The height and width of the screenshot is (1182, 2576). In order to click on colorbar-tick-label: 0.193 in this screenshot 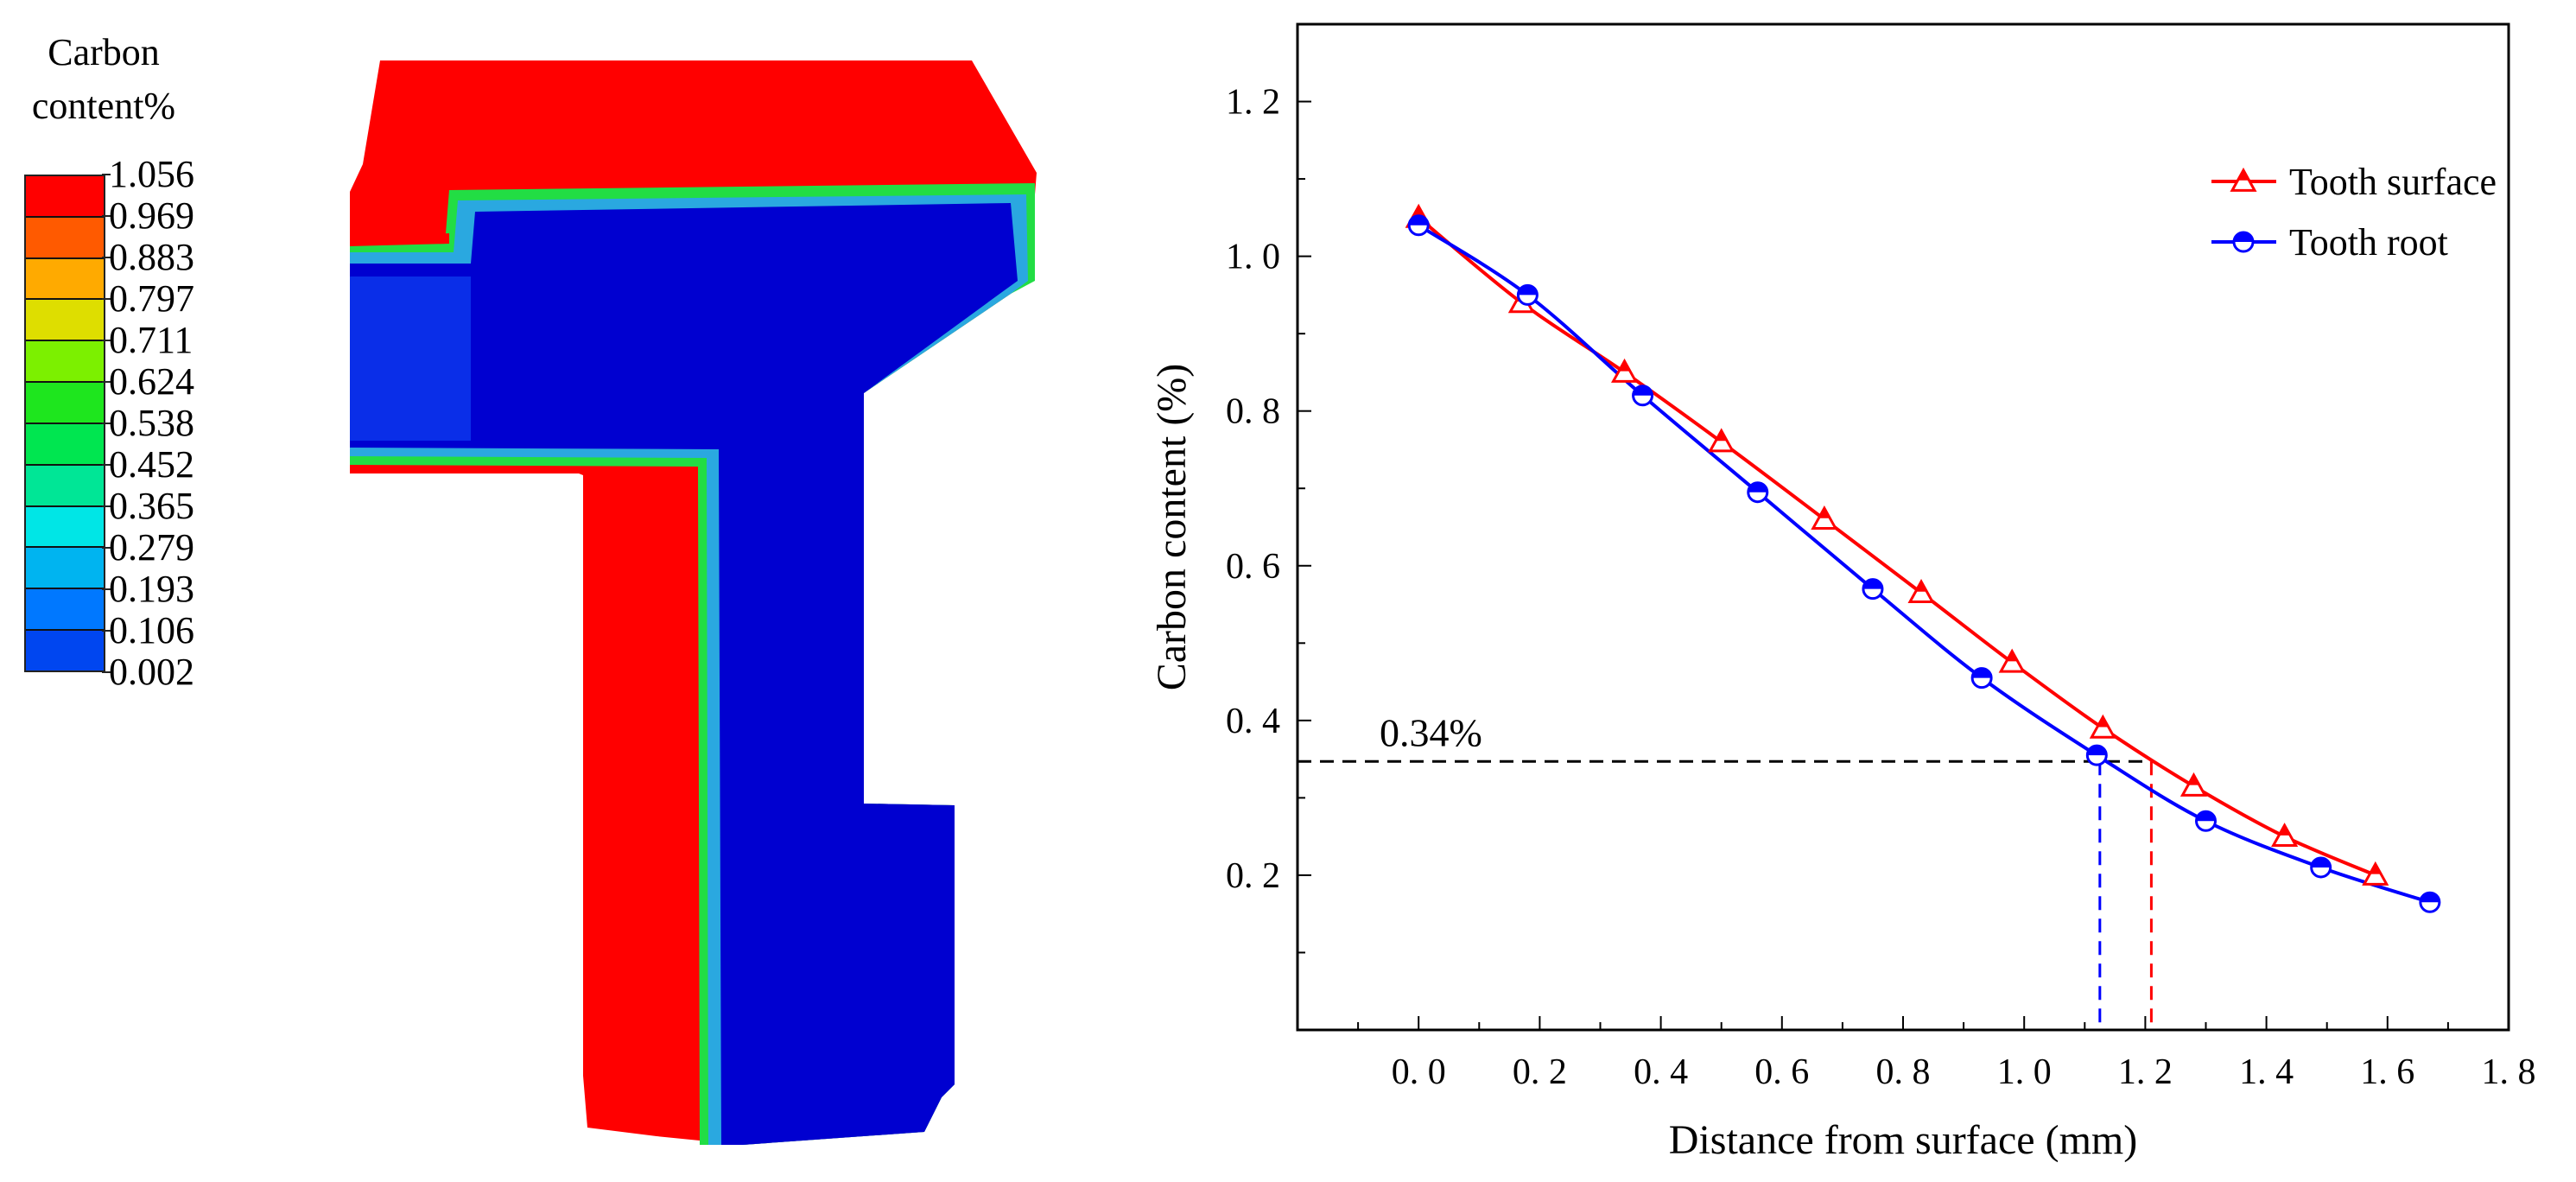, I will do `click(151, 589)`.